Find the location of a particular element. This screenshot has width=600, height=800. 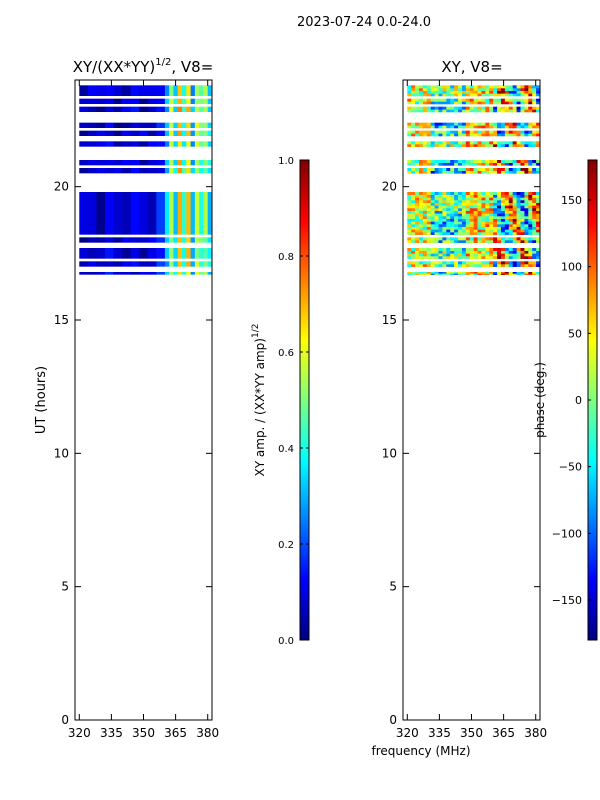

figure-title: 2023-07-24 0.0-24.0 is located at coordinates (364, 22).